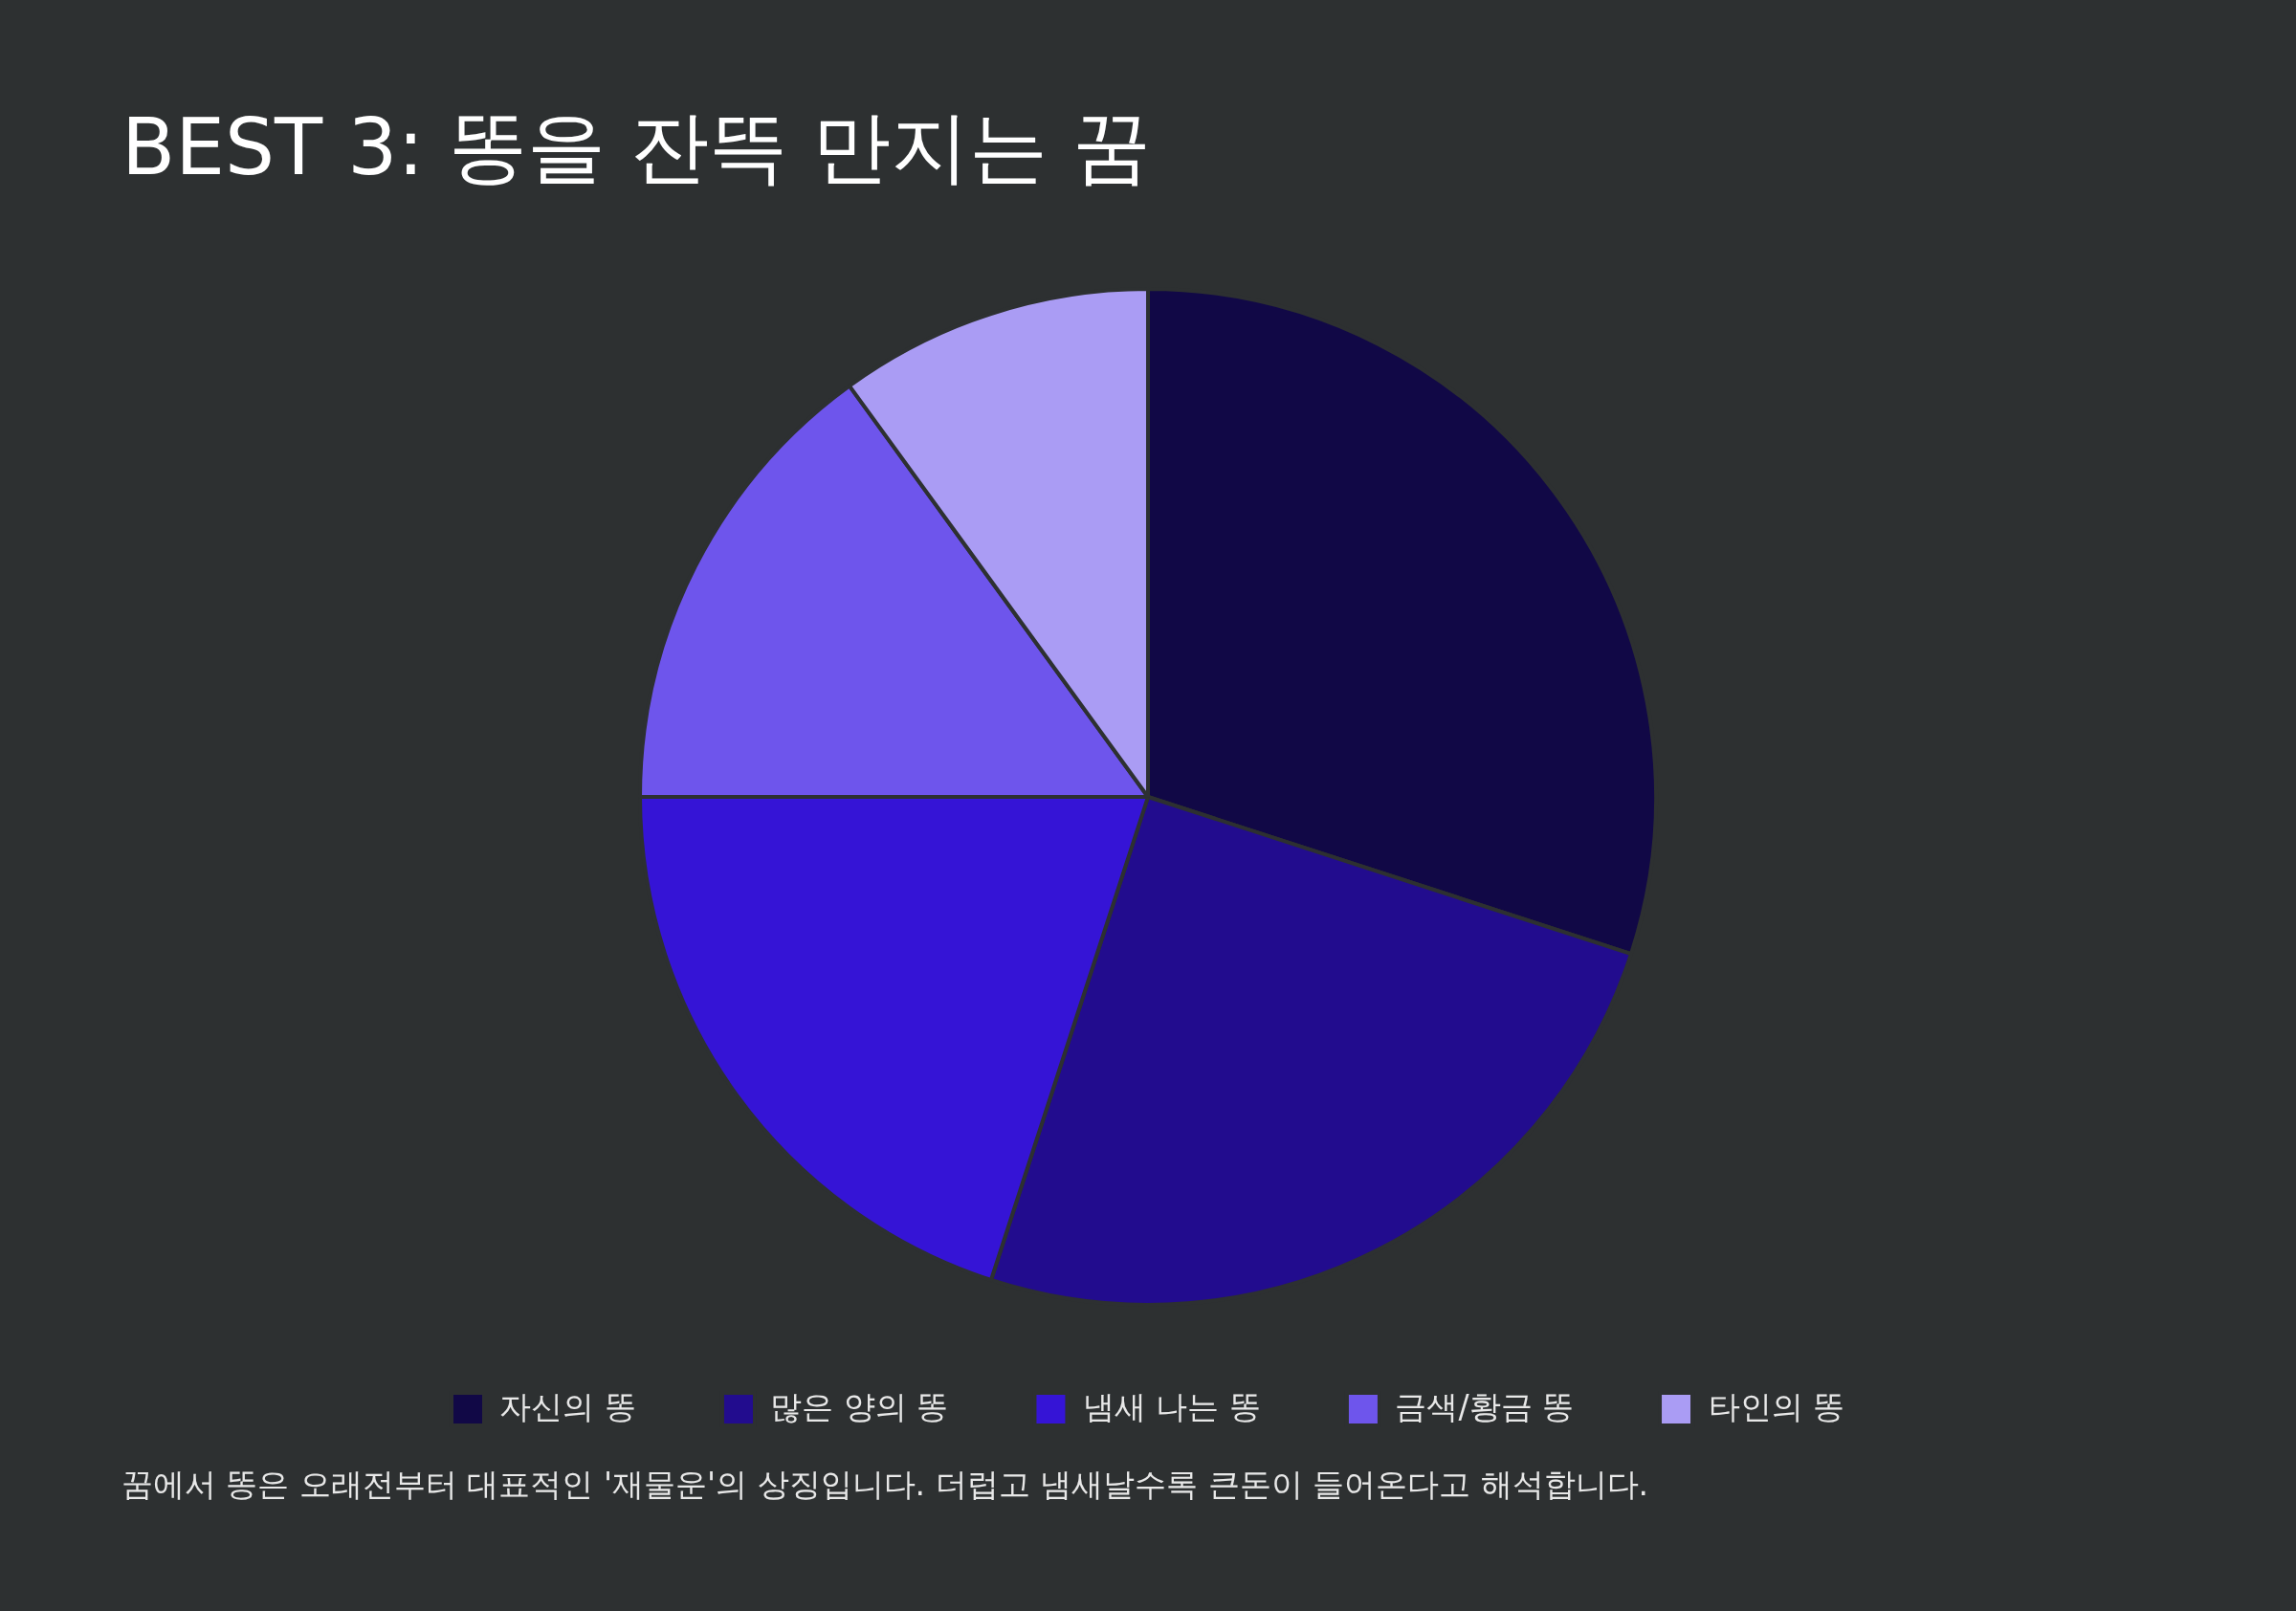 The height and width of the screenshot is (1611, 2296). What do you see at coordinates (859, 1406) in the screenshot?
I see `legend-label: 많은 양의 똥` at bounding box center [859, 1406].